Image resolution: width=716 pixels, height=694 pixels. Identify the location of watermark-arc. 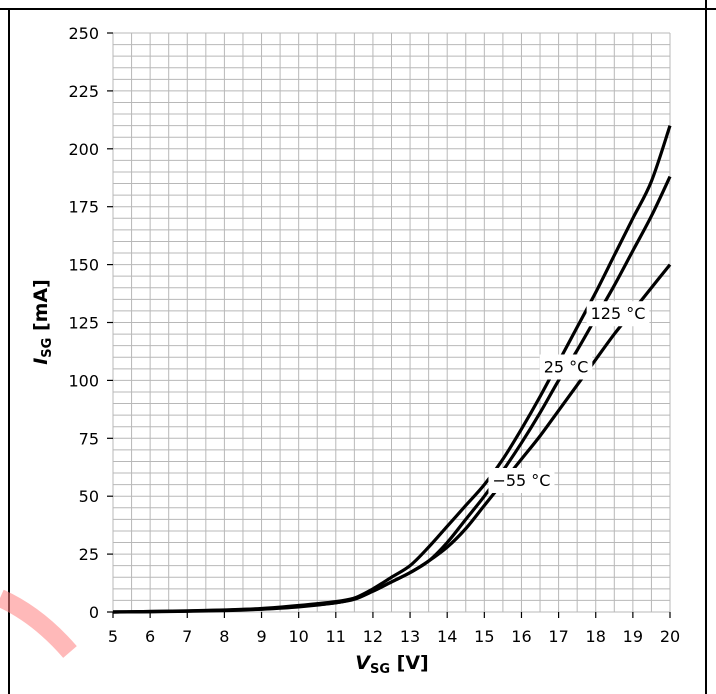
(38, 623).